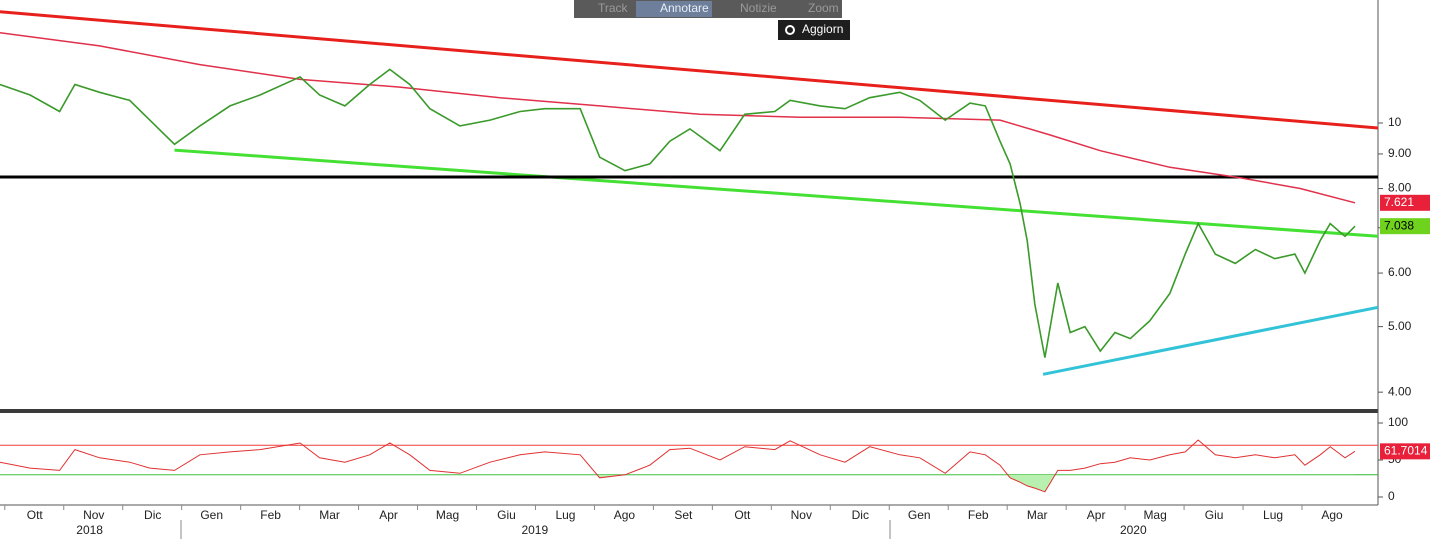  Describe the element at coordinates (1400, 391) in the screenshot. I see `y-tick-label: 4.00` at that location.